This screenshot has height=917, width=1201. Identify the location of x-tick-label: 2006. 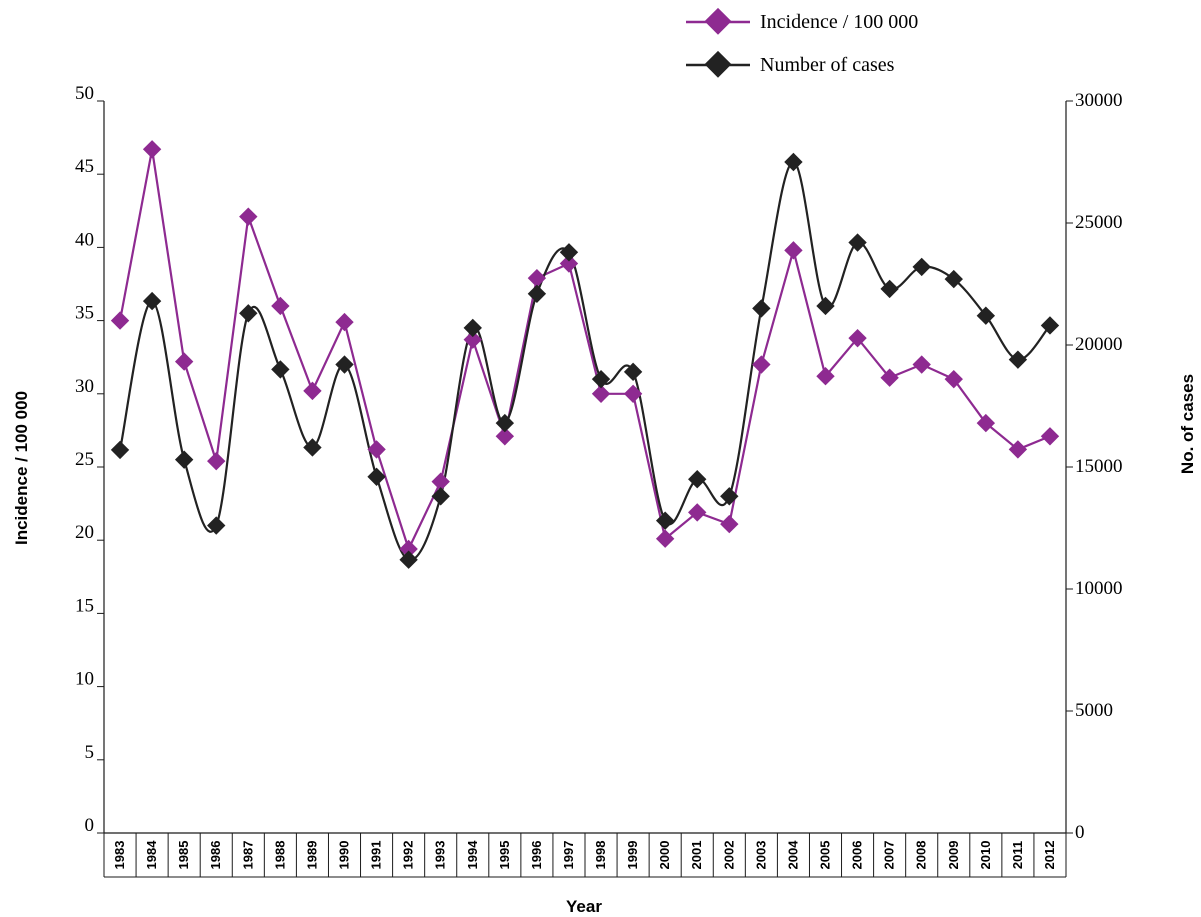
(857, 855).